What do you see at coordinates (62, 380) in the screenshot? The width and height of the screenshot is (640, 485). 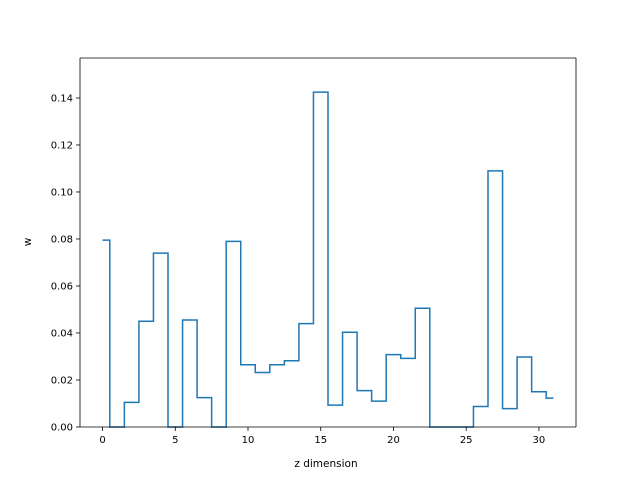 I see `y-tick-label-1: 0.02` at bounding box center [62, 380].